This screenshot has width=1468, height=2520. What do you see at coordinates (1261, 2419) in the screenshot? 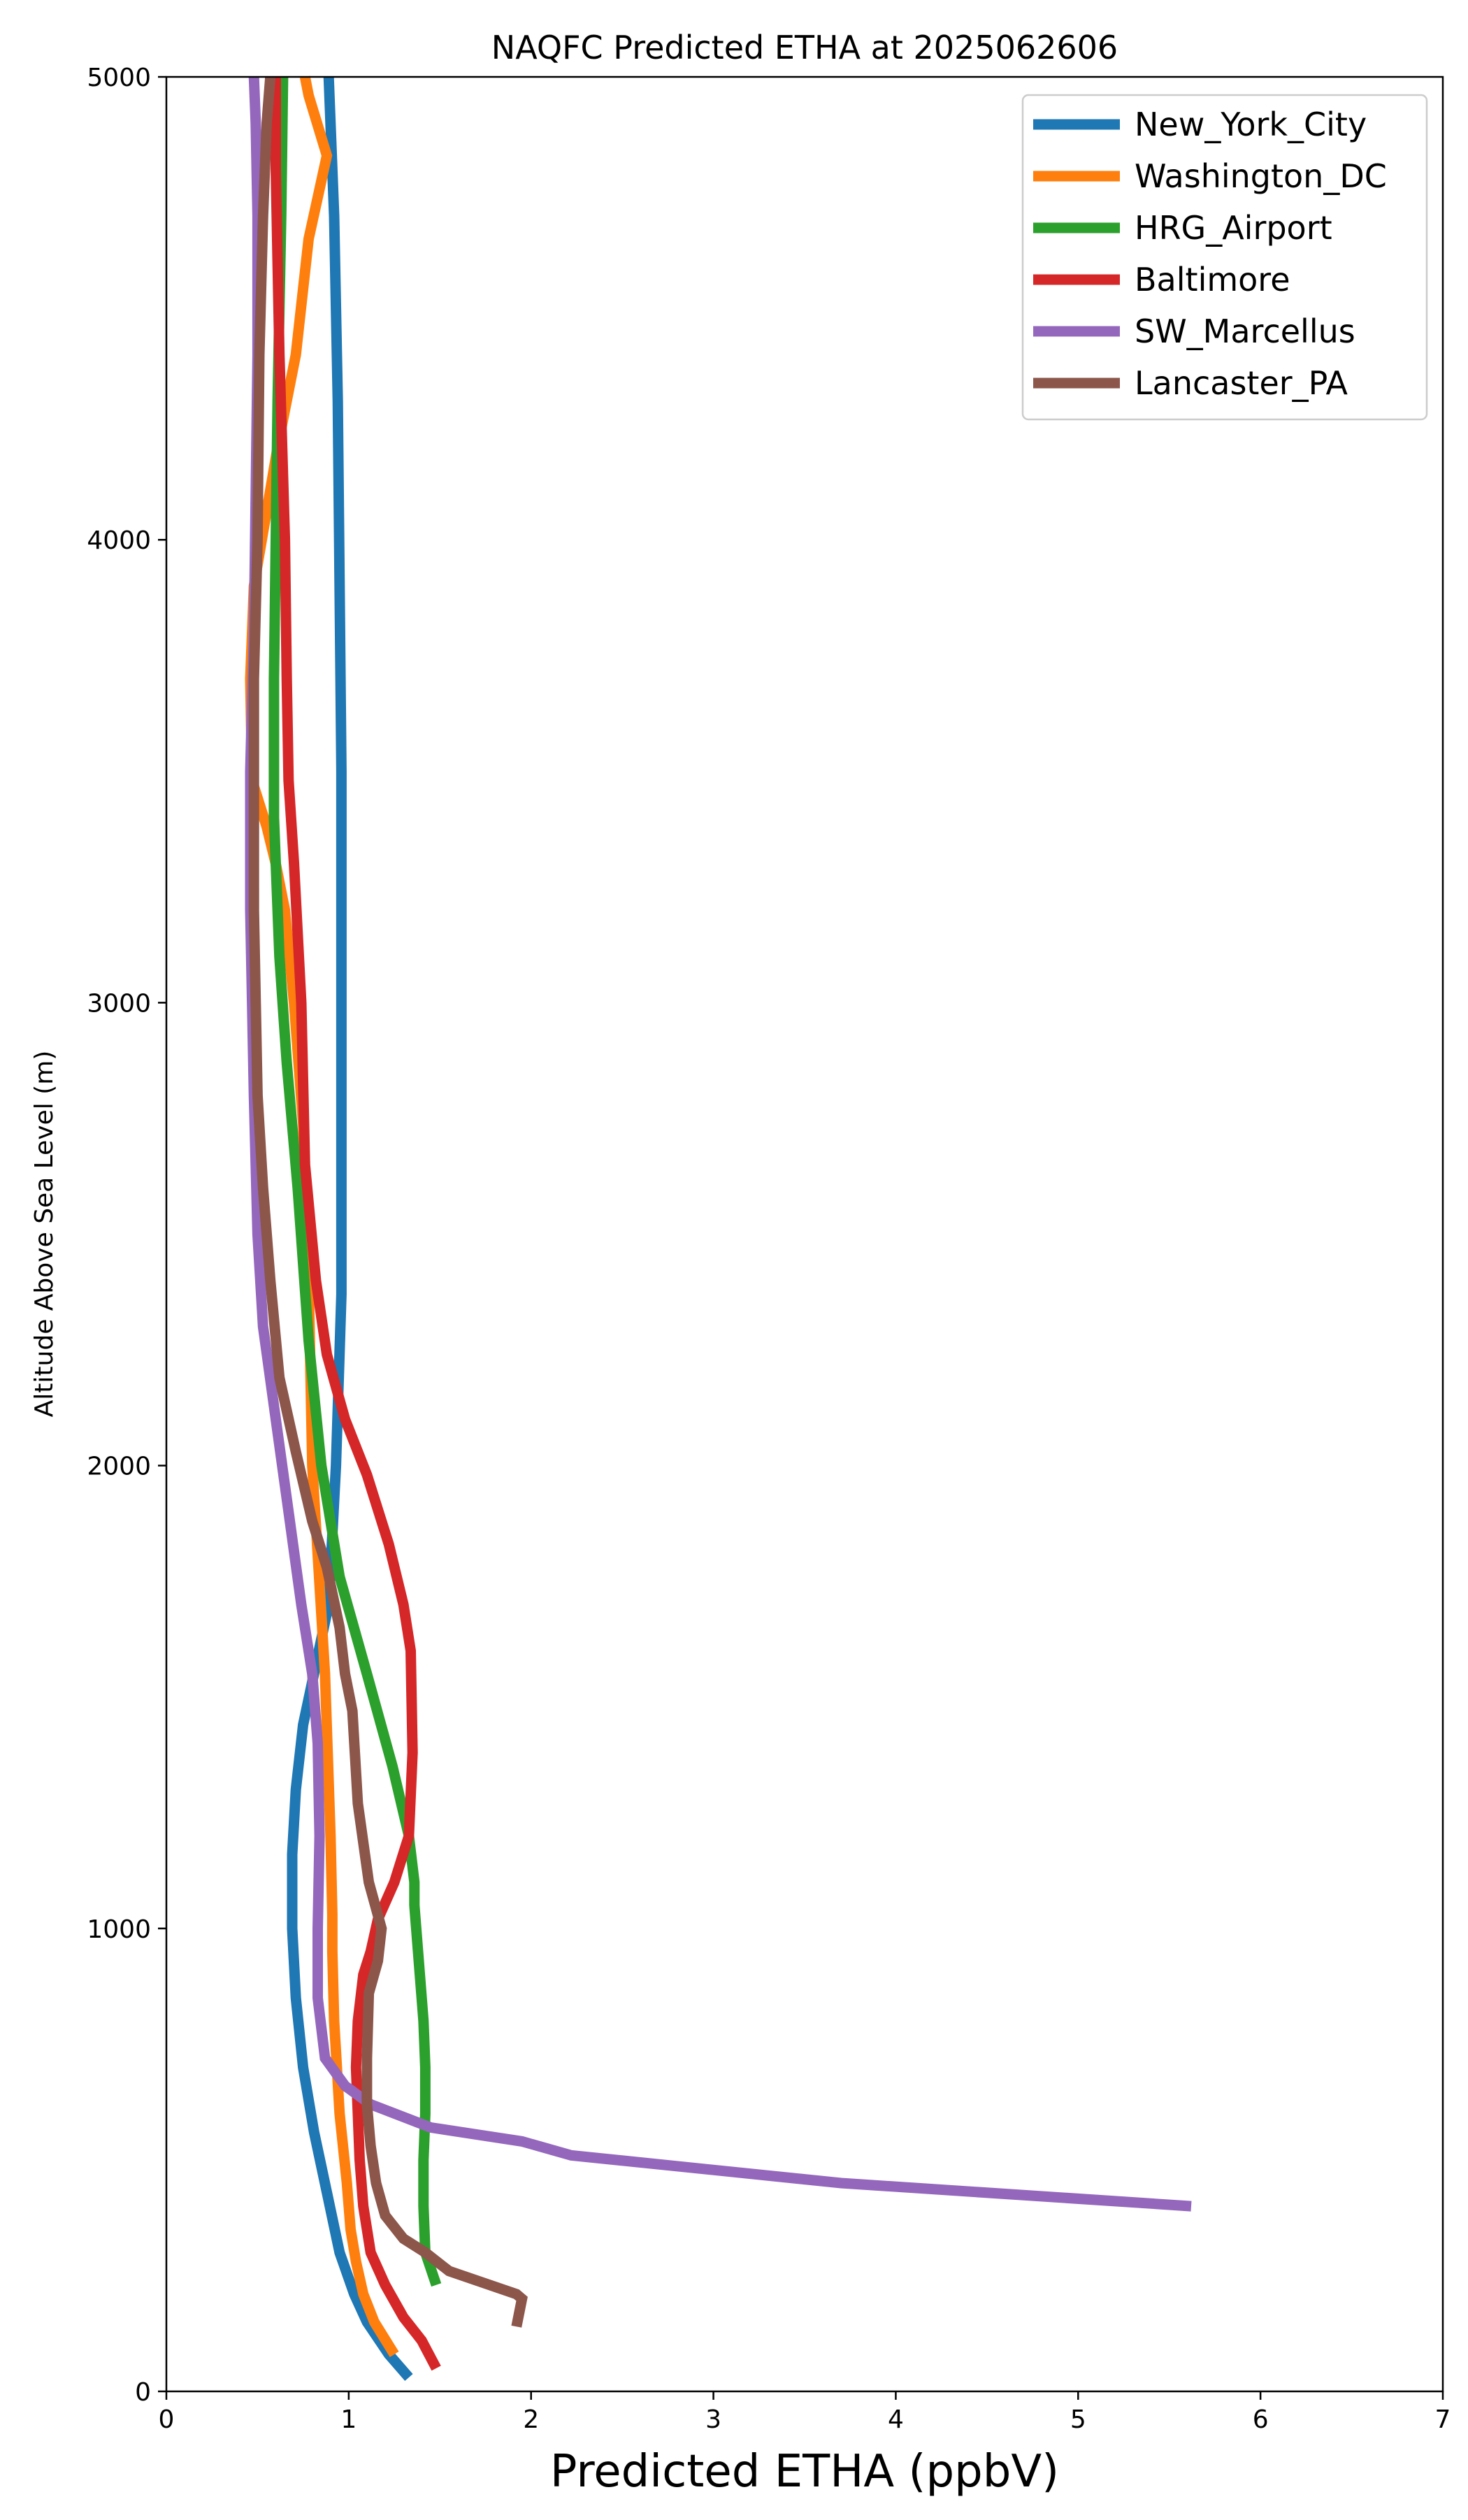
I see `x-tick-label: 6` at bounding box center [1261, 2419].